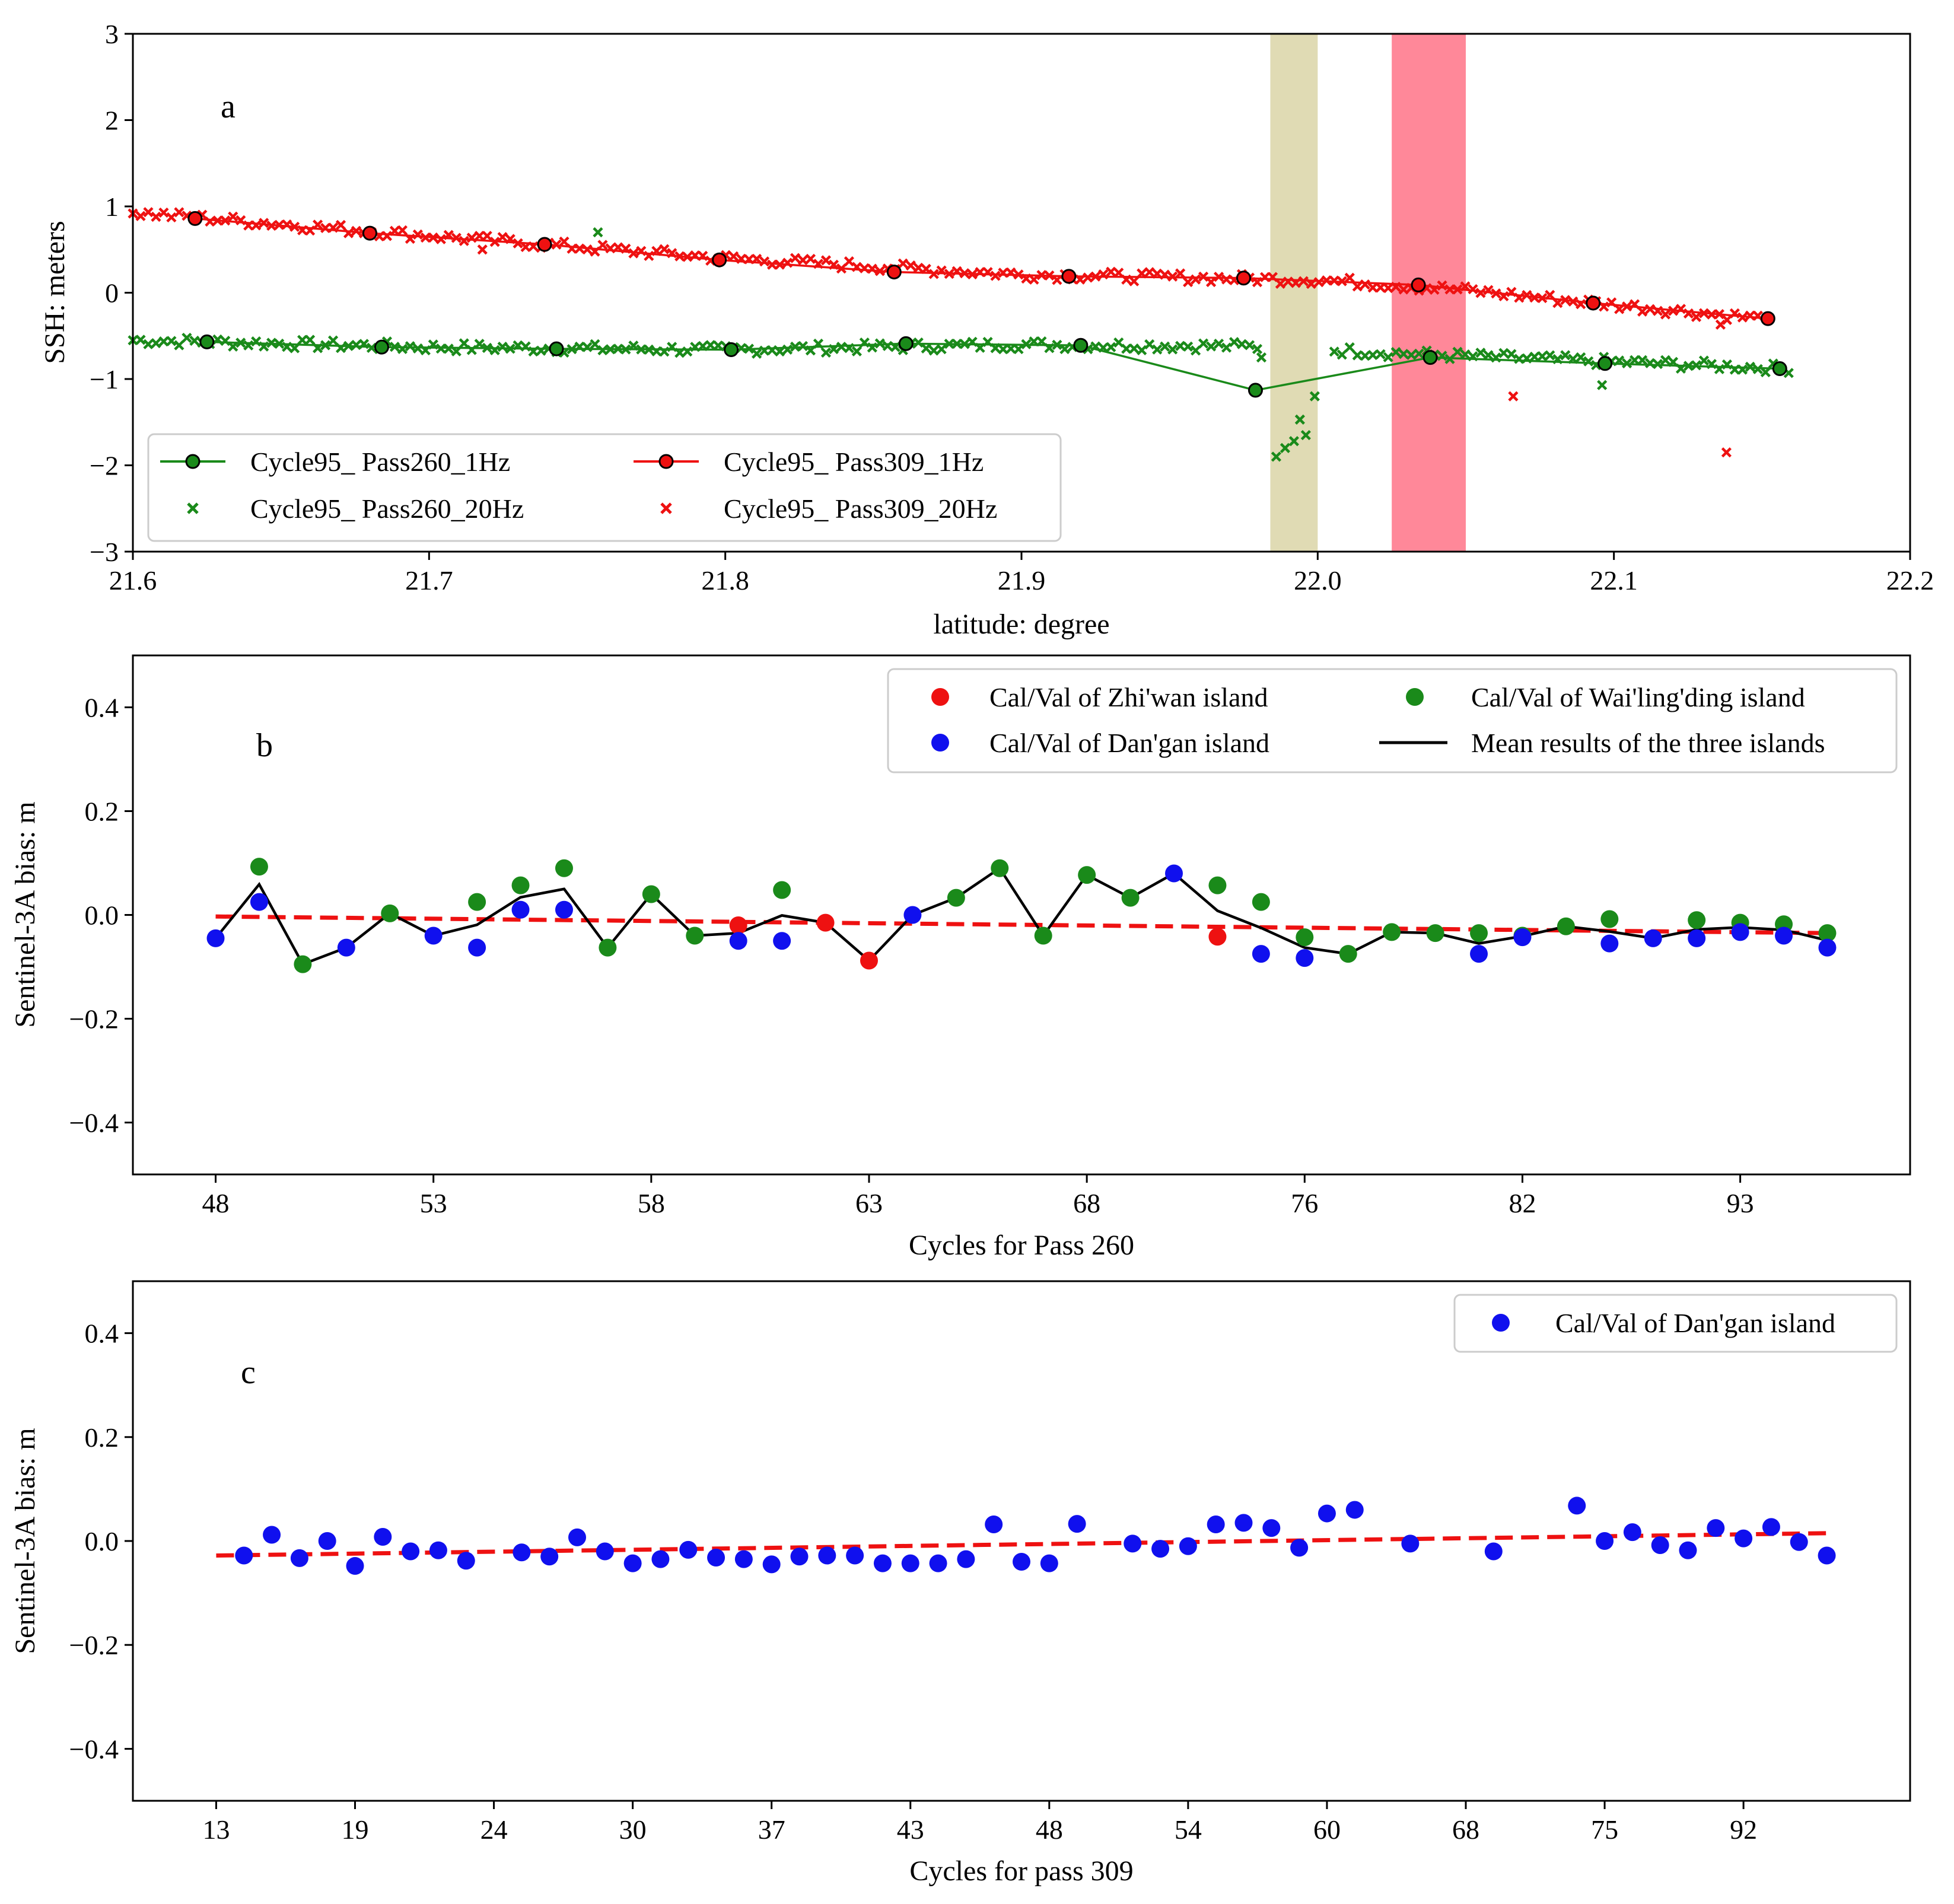 Image resolution: width=1954 pixels, height=1904 pixels. Describe the element at coordinates (94, 1123) in the screenshot. I see `b-y-tick-label: −0.4` at that location.